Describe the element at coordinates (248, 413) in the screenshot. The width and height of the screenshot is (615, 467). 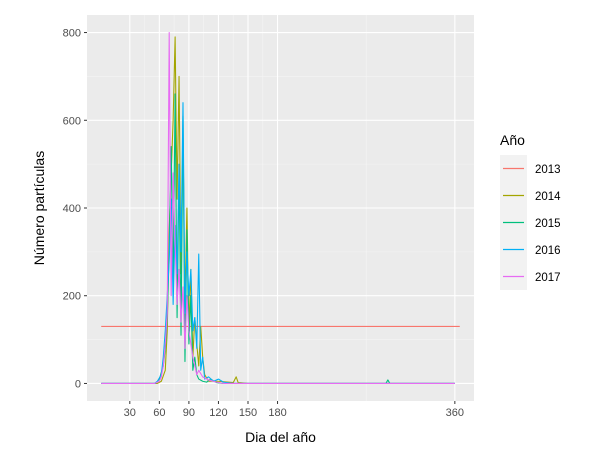
I see `x-tick-label: 150` at that location.